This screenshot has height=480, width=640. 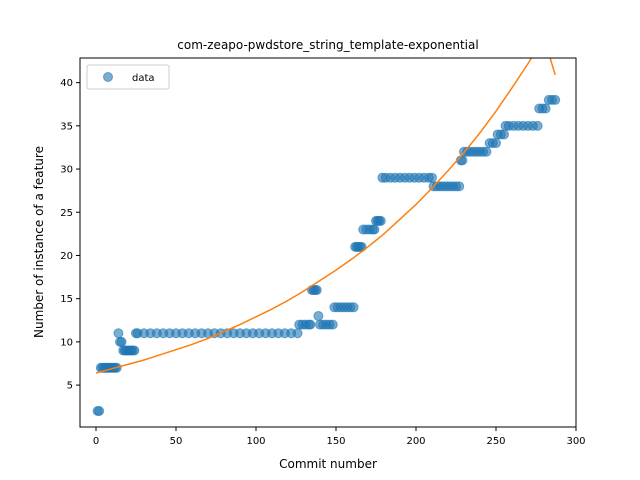 I want to click on x-axis: 0 50 100 150 200 250 300, so click(x=339, y=437).